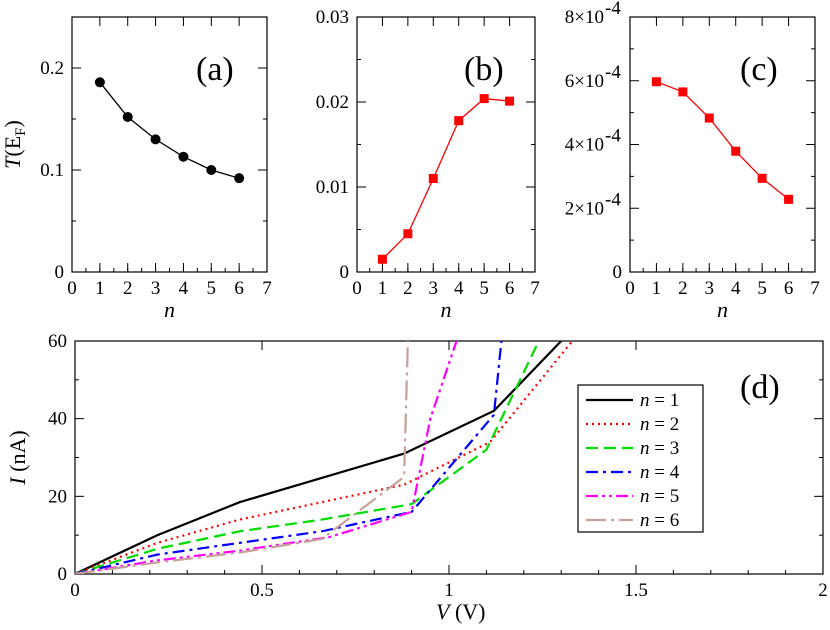  What do you see at coordinates (267, 288) in the screenshot?
I see `x-tick-label-a: 7` at bounding box center [267, 288].